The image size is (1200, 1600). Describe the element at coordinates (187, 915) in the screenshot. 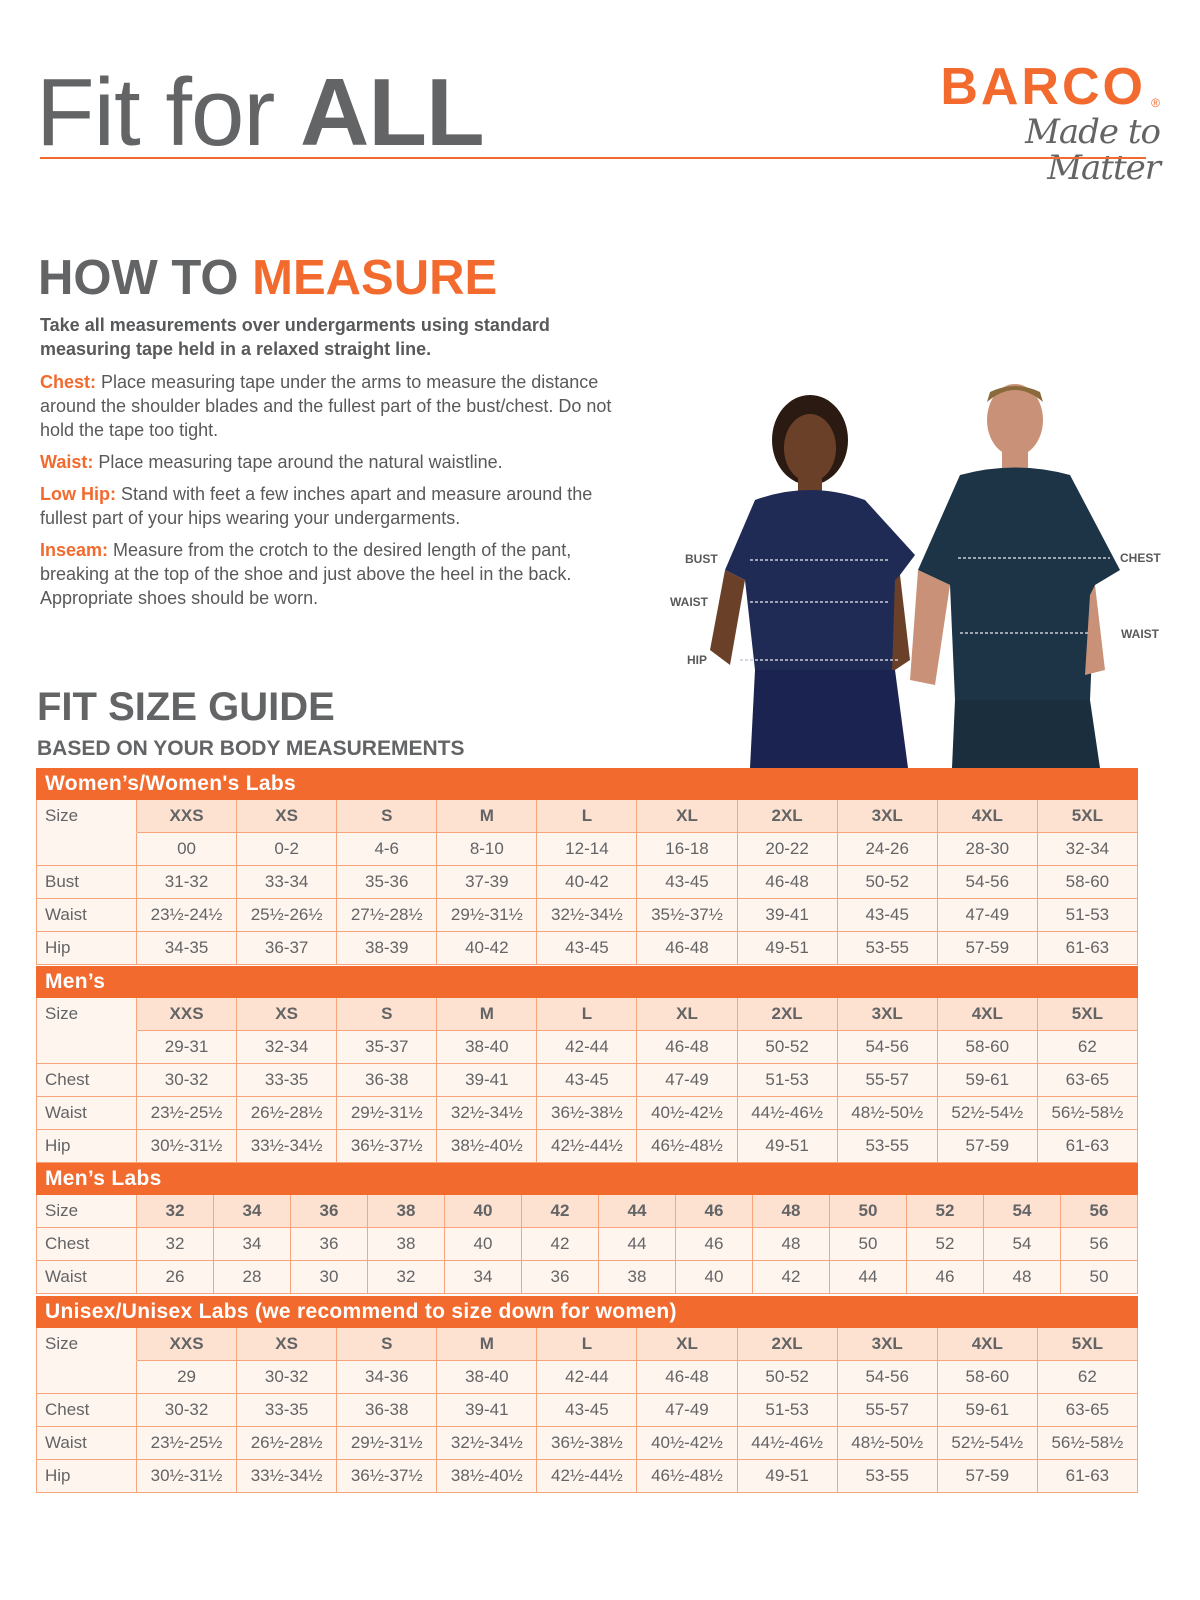

I see `table-cell: 23½-24½` at that location.